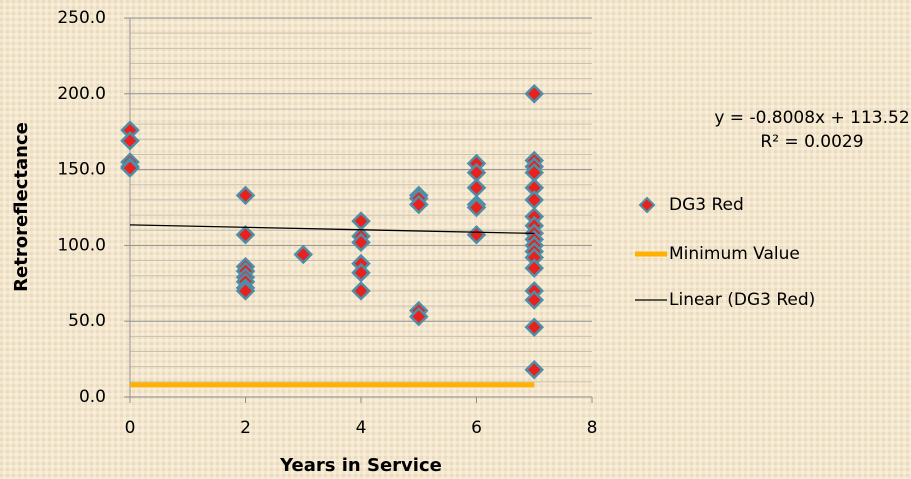 The height and width of the screenshot is (479, 911). I want to click on y-axis-title: Retroreflectance, so click(21, 207).